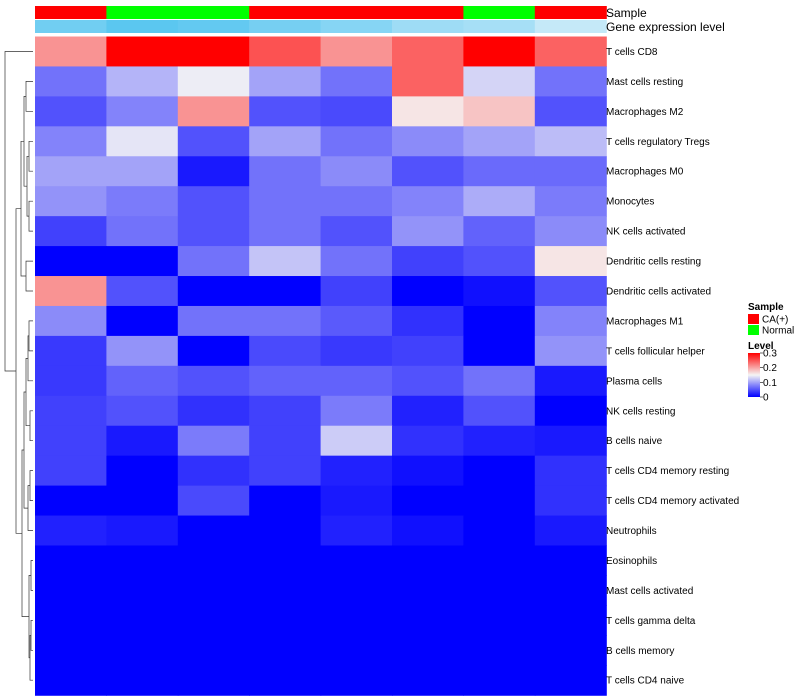  I want to click on legend-level-title: Level, so click(761, 346).